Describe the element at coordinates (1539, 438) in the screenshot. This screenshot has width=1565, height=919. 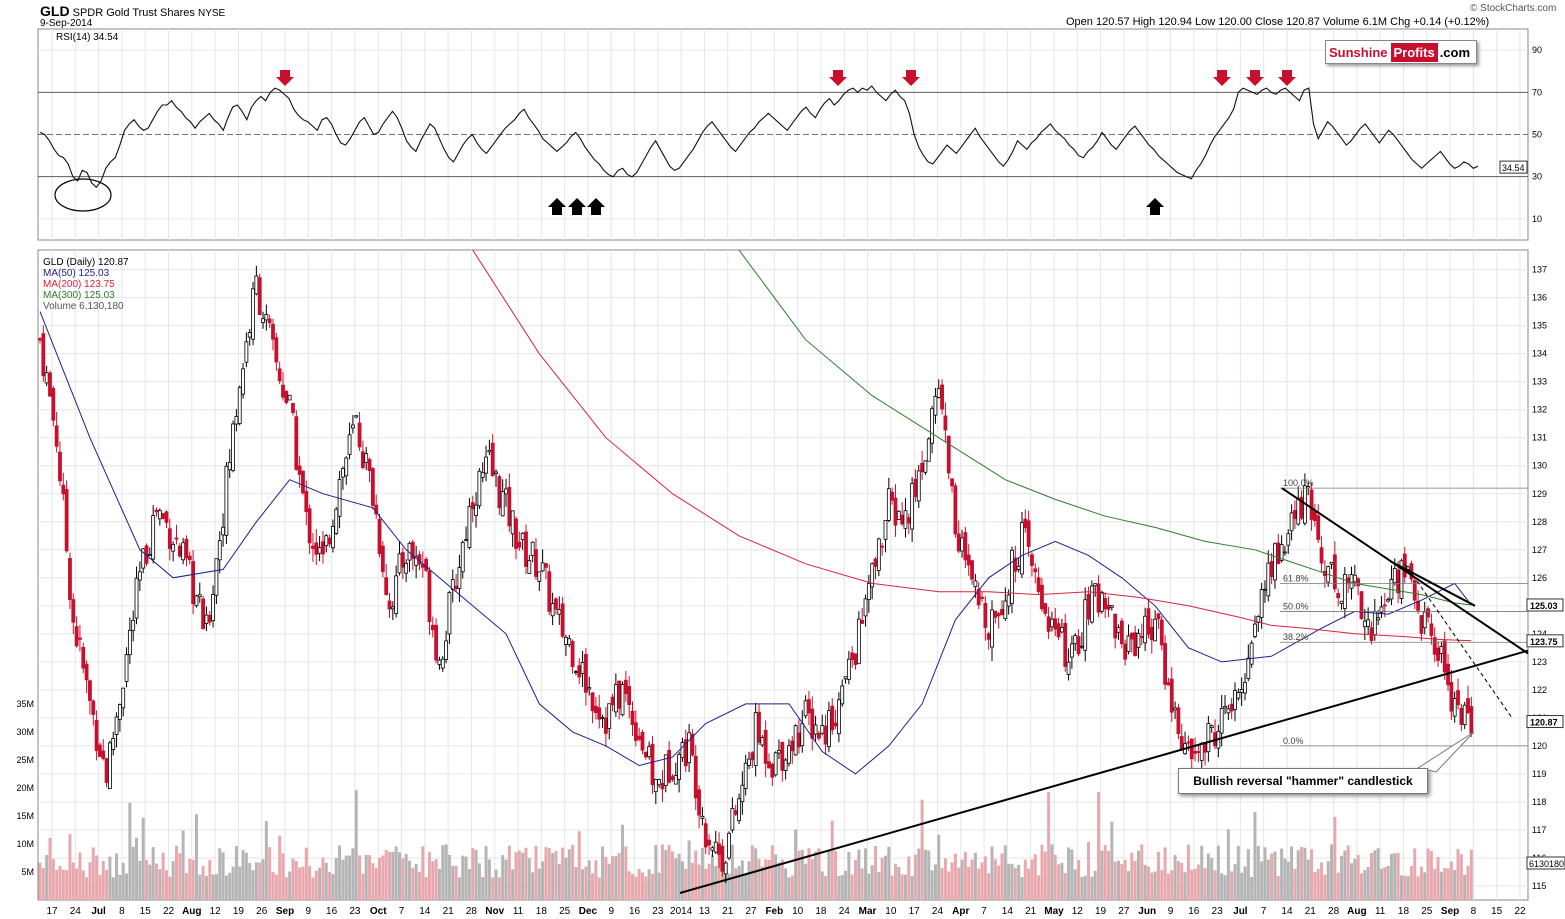
I see `price-tick-label: 131` at that location.